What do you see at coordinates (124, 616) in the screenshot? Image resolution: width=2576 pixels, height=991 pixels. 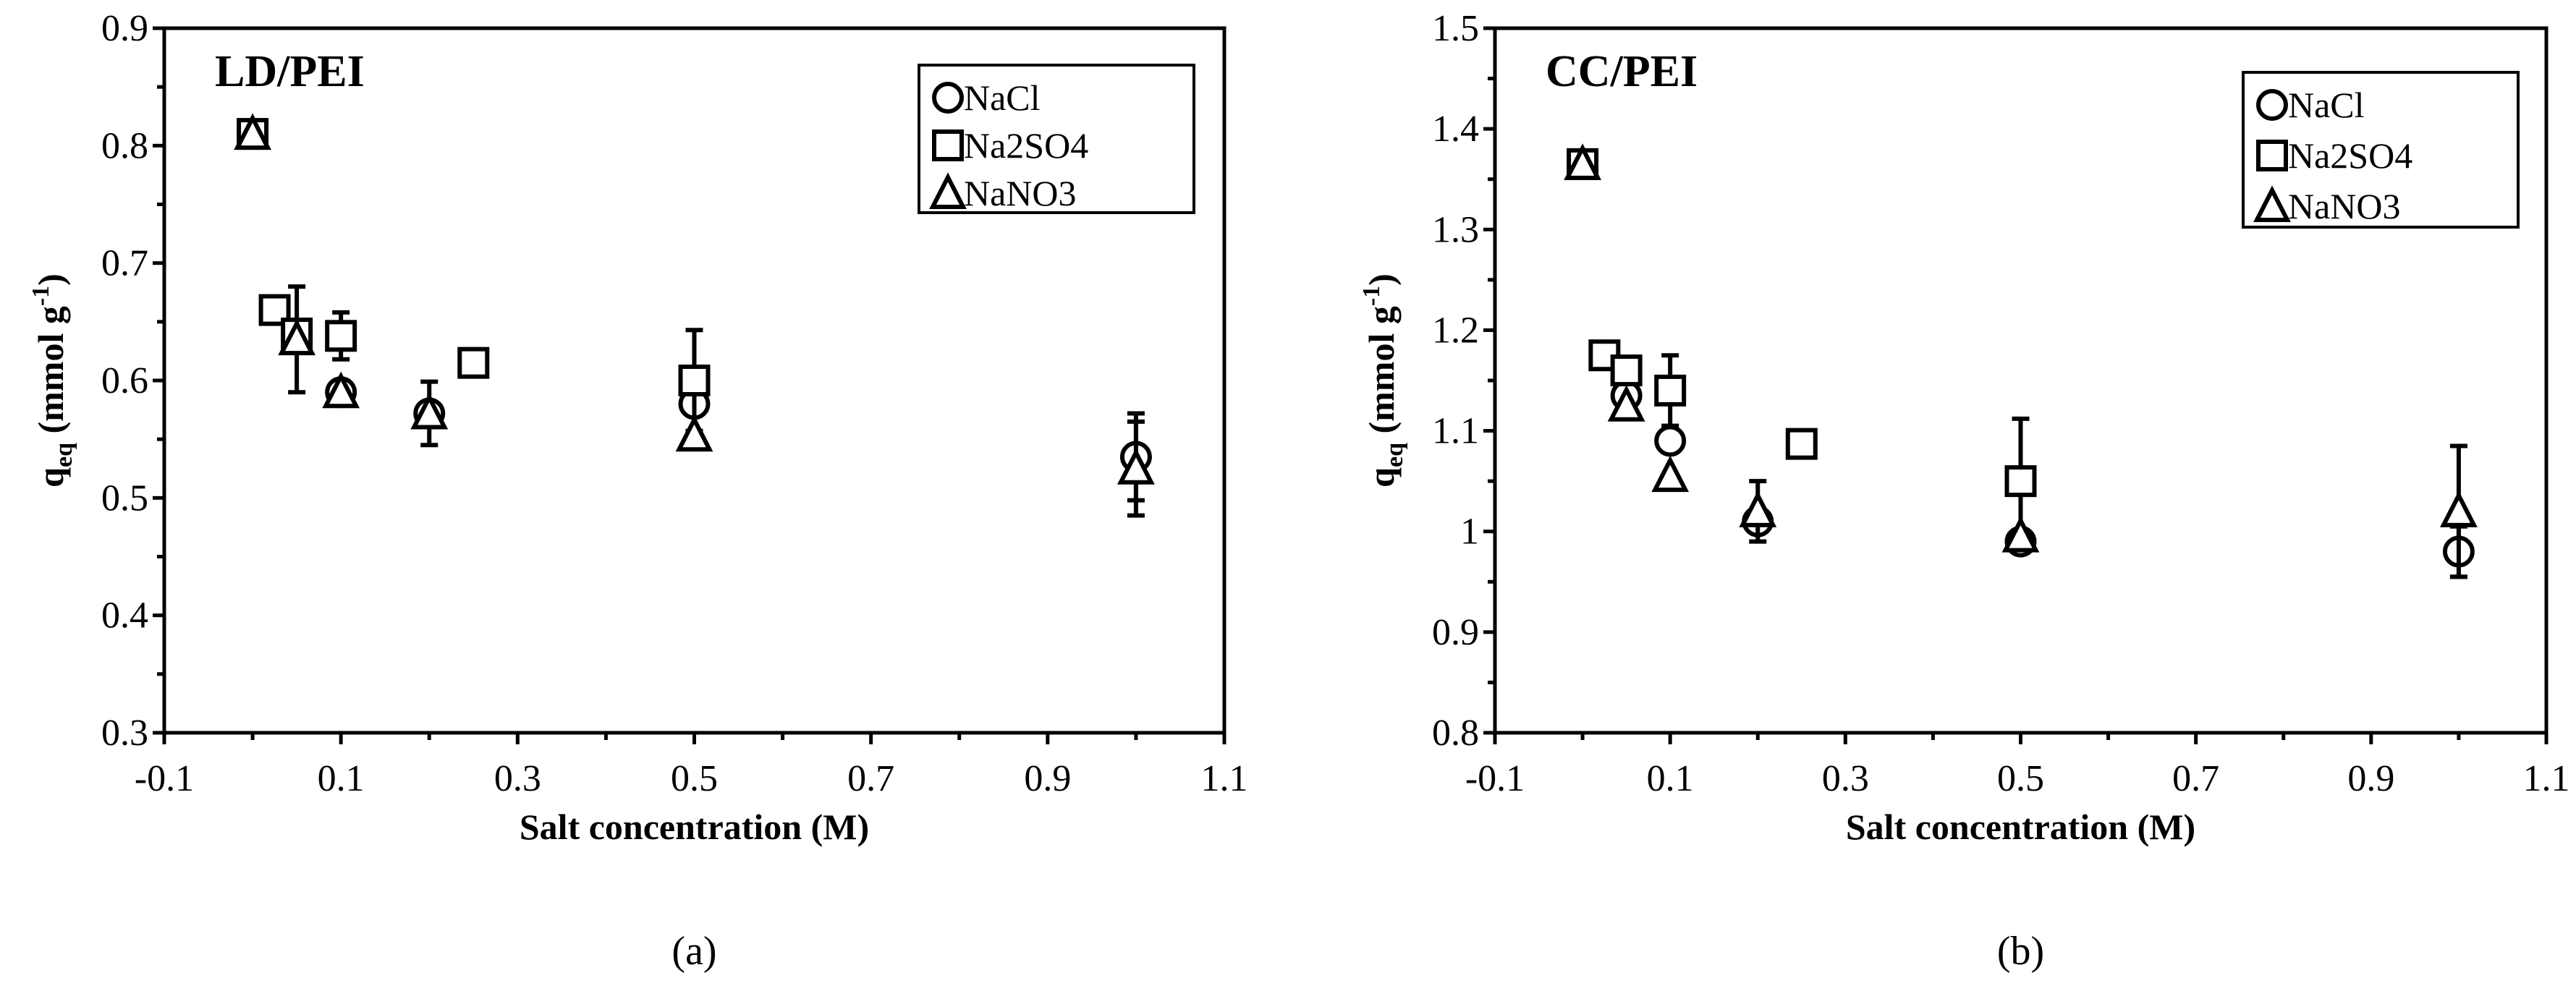 I see `y-tick-label: 0.4` at bounding box center [124, 616].